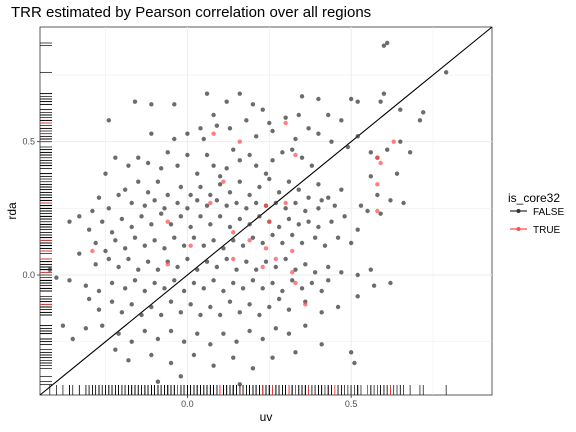 This screenshot has height=432, width=576. I want to click on x-tick-label: 0.0, so click(187, 404).